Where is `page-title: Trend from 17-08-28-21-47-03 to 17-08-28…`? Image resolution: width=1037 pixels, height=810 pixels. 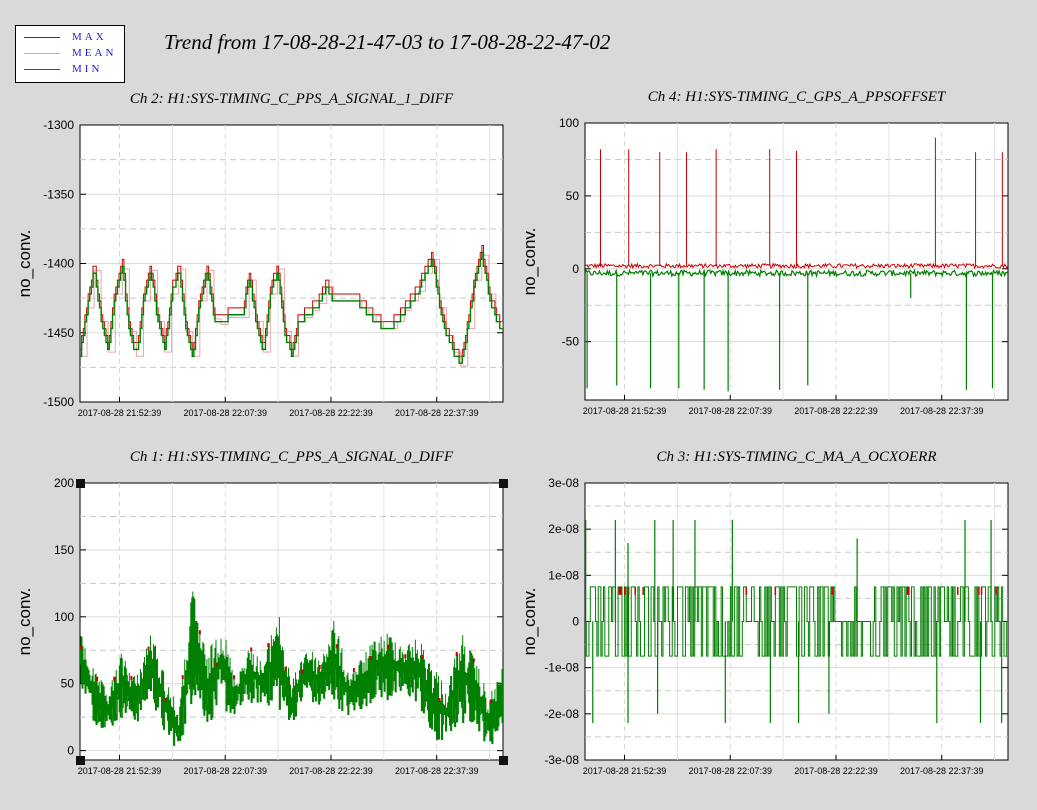 page-title: Trend from 17-08-28-21-47-03 to 17-08-28… is located at coordinates (387, 42).